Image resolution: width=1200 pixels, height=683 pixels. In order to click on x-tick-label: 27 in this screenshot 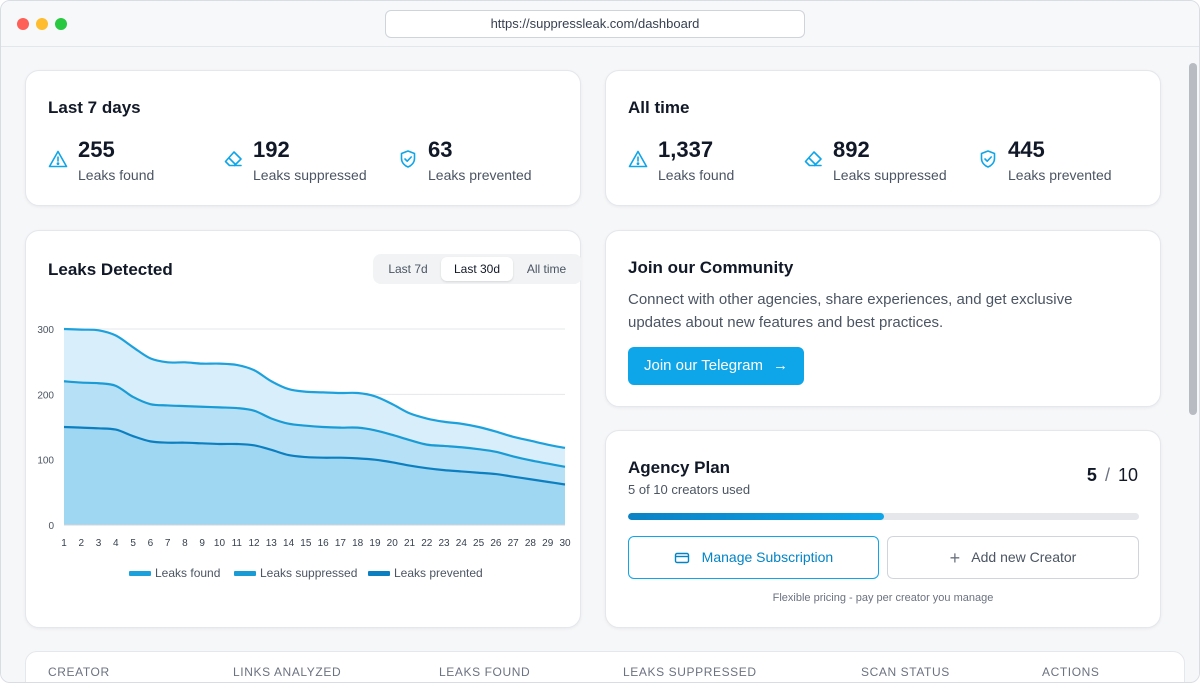, I will do `click(514, 543)`.